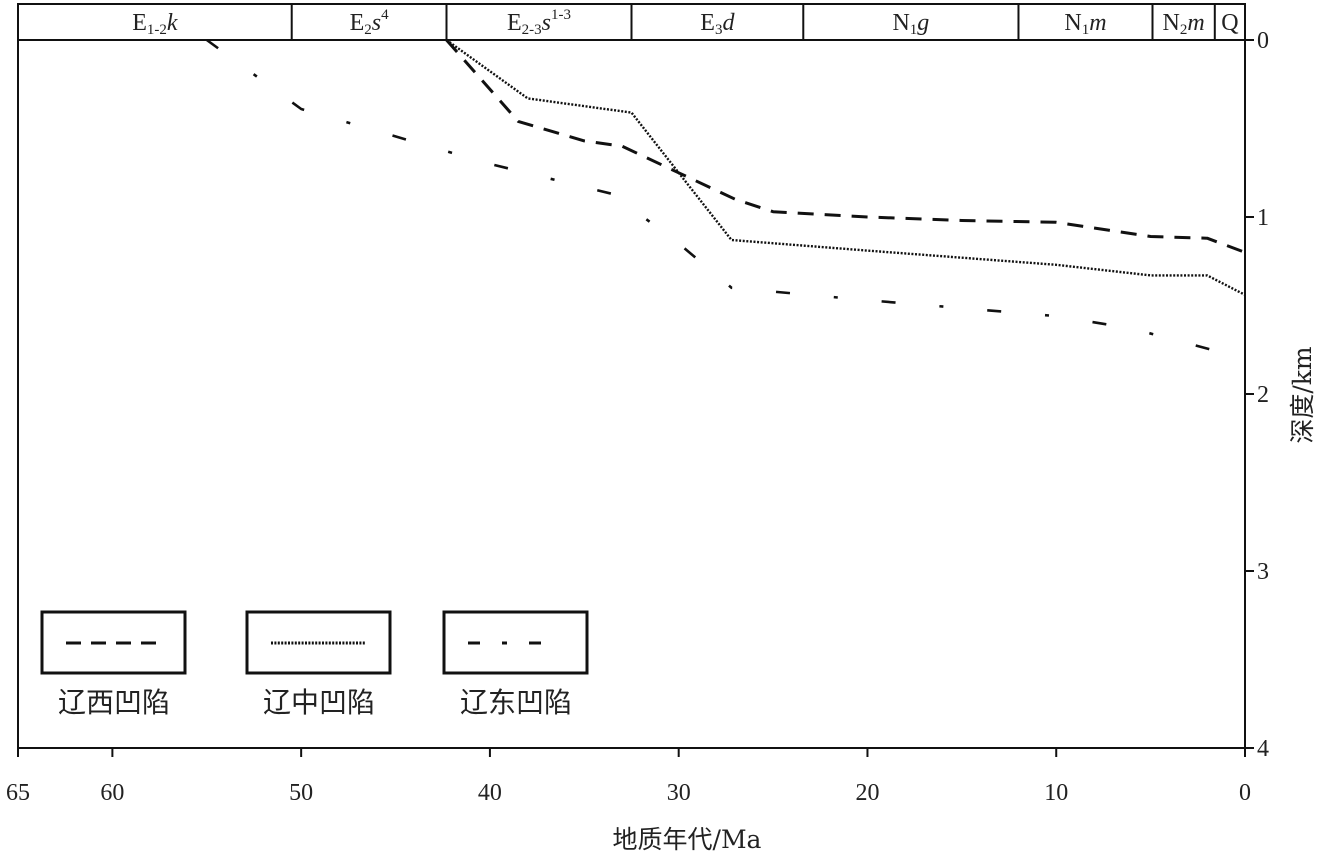  I want to click on strata-label: N1g, so click(910, 24).